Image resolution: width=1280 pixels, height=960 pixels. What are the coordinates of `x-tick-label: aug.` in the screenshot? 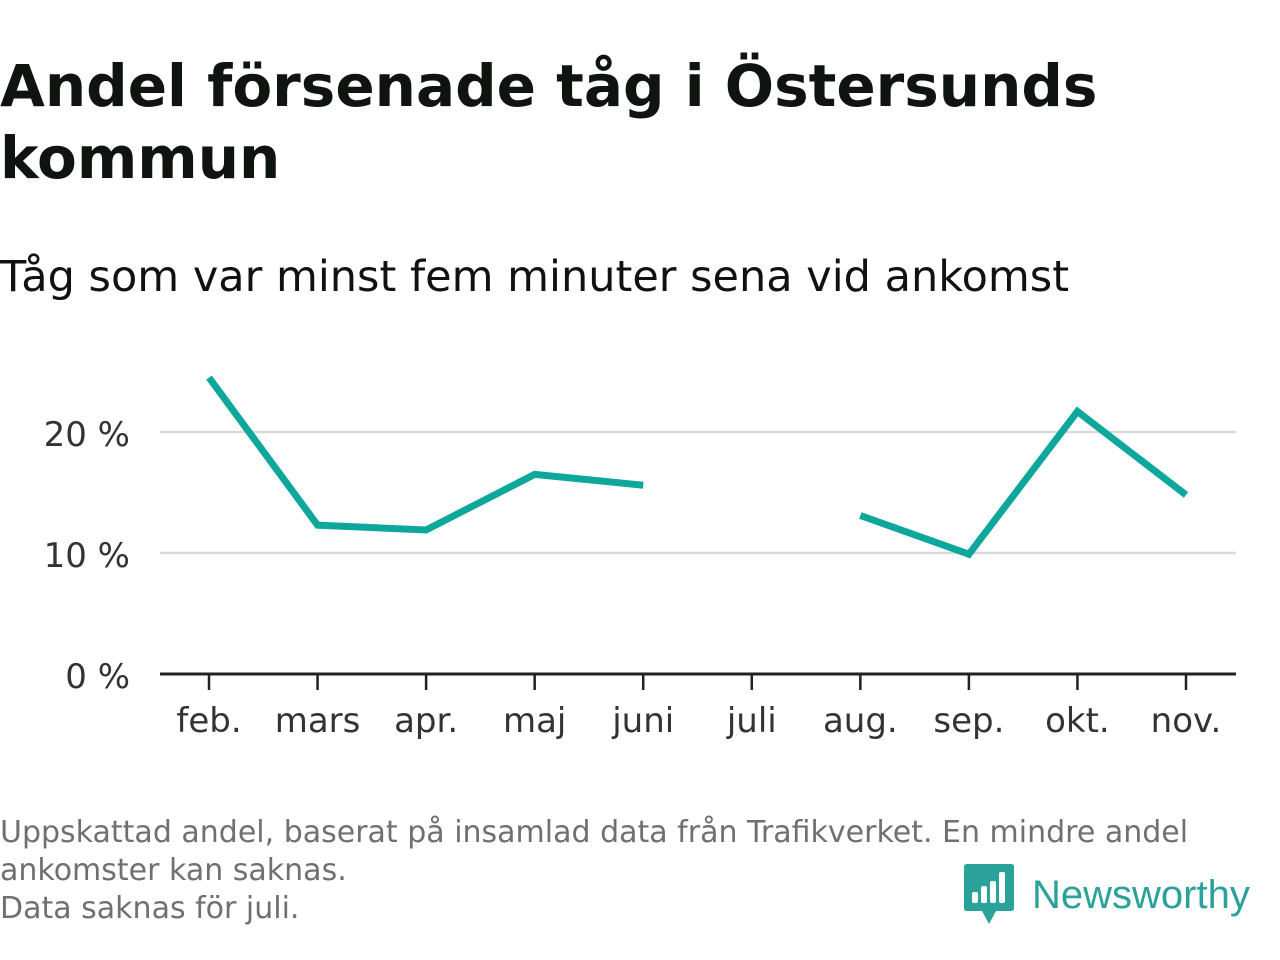 It's located at (860, 721).